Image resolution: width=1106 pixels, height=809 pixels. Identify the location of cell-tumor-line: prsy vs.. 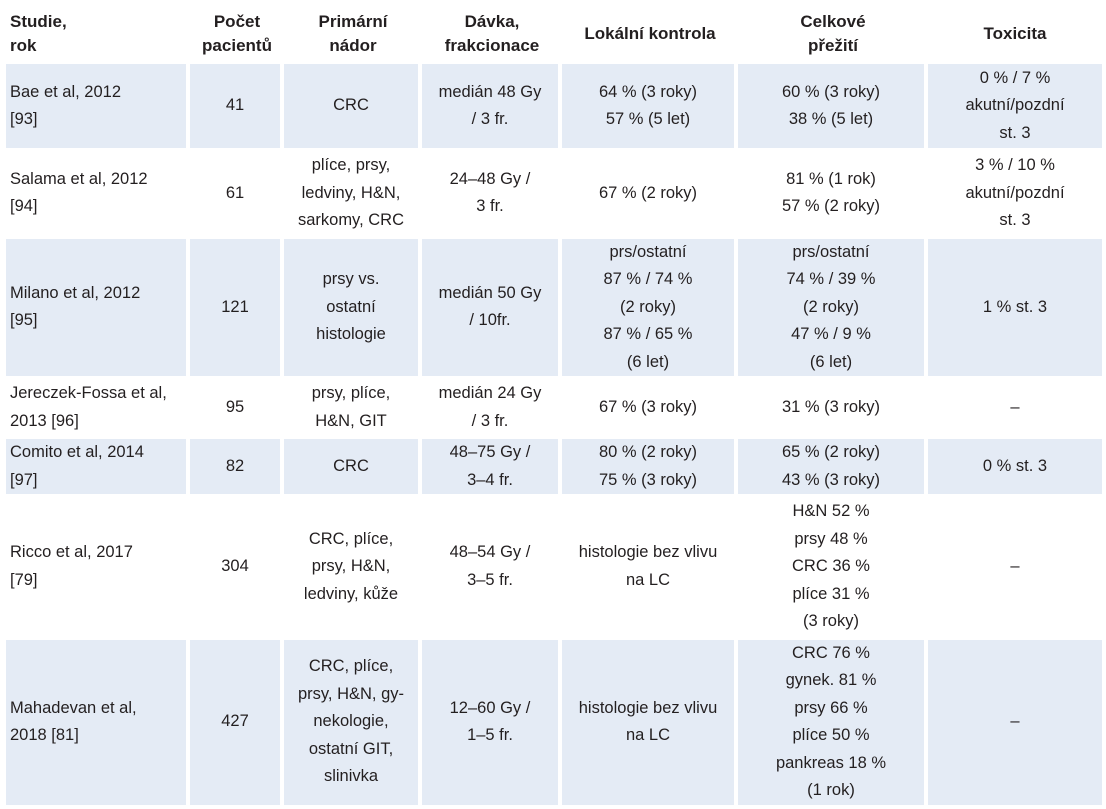
(351, 279).